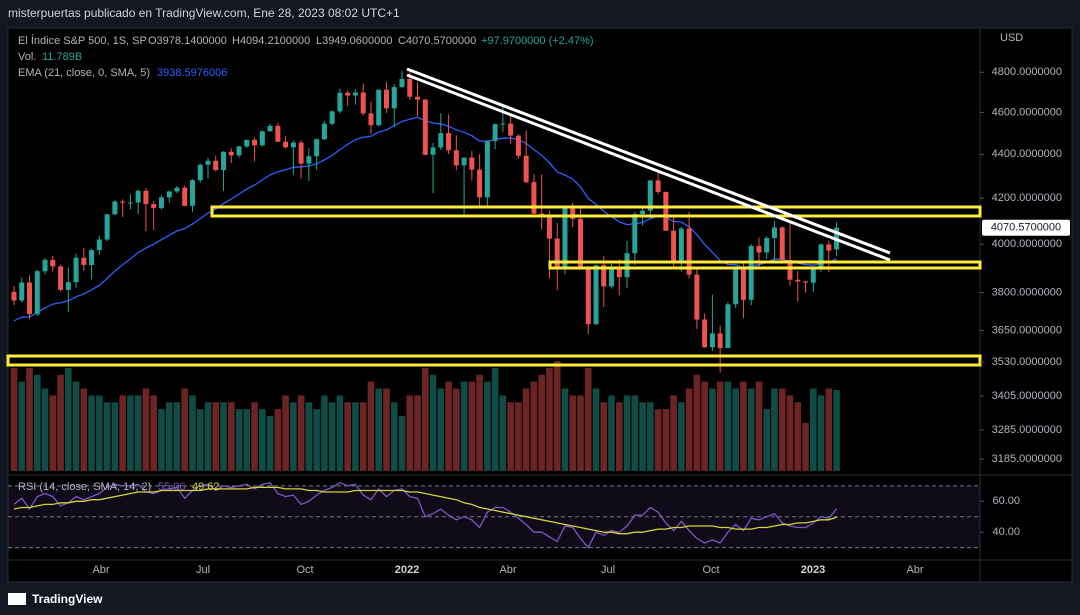 This screenshot has height=615, width=1080. I want to click on rsi-line, so click(425, 515).